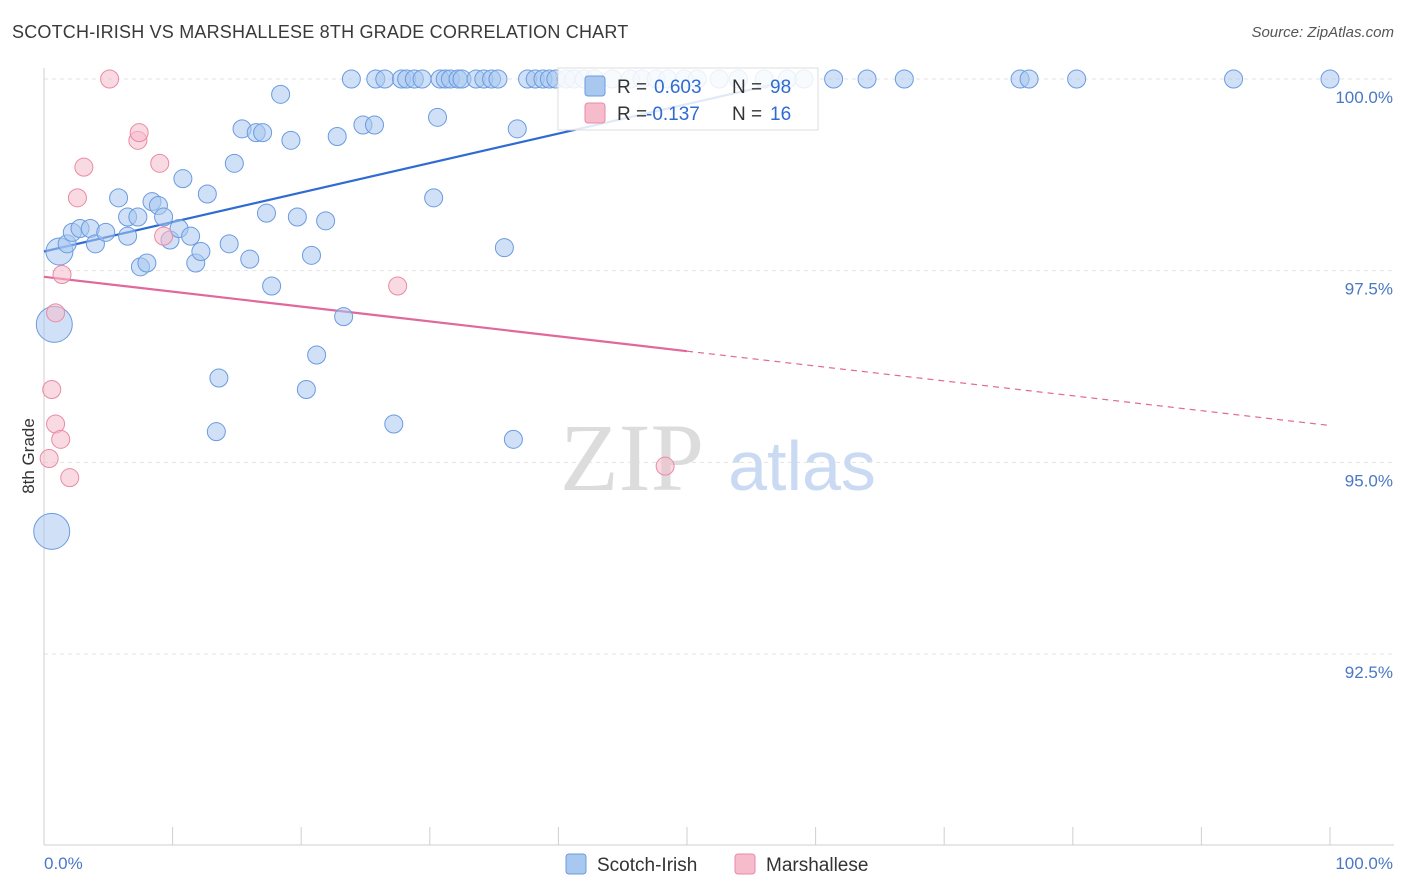 The height and width of the screenshot is (892, 1406). What do you see at coordinates (687, 836) in the screenshot?
I see `x-ticks` at bounding box center [687, 836].